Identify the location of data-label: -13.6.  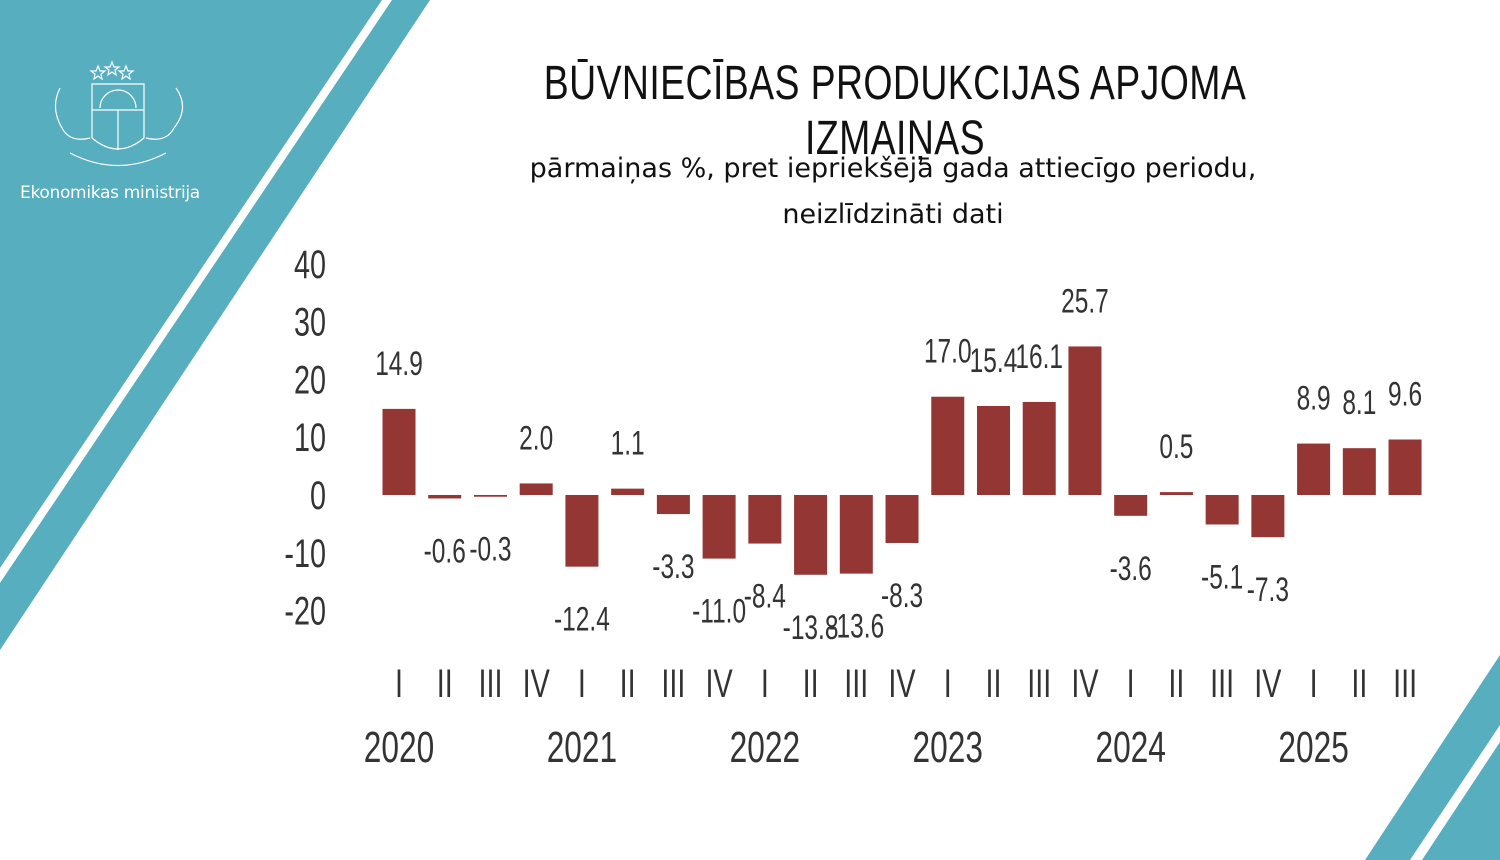
(856, 627).